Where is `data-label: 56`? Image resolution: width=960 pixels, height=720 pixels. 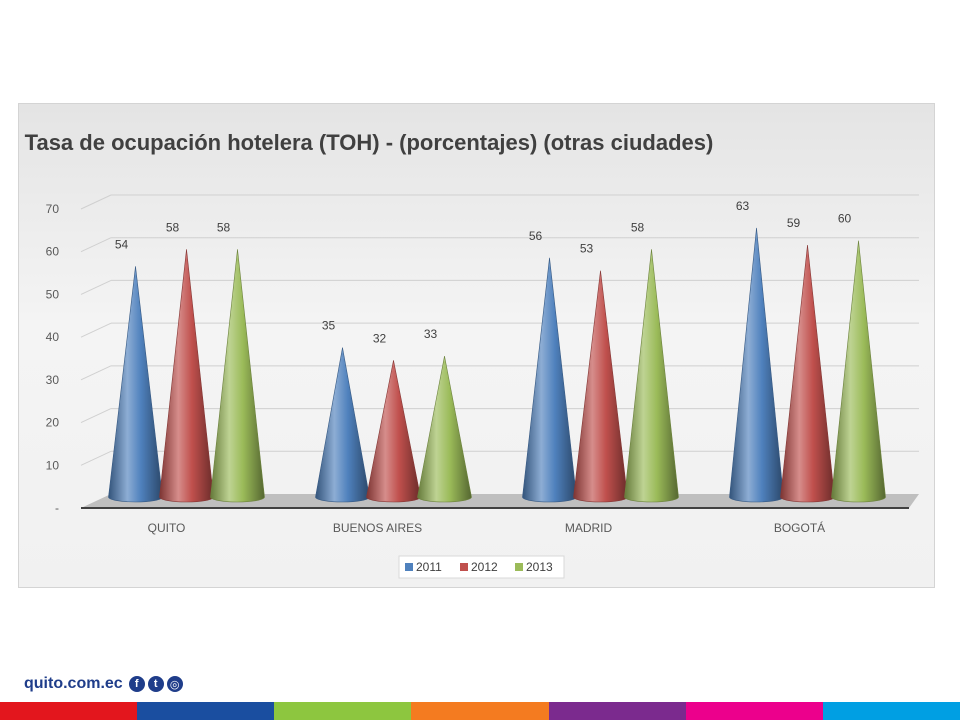
data-label: 56 is located at coordinates (536, 236).